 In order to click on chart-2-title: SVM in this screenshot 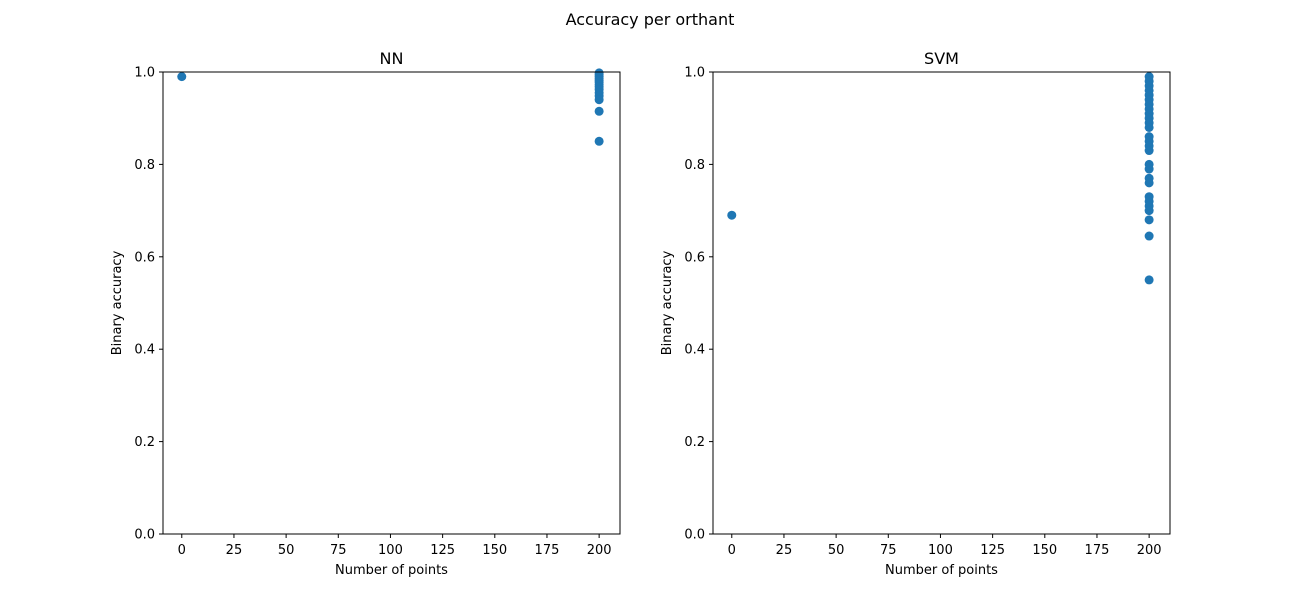, I will do `click(941, 58)`.